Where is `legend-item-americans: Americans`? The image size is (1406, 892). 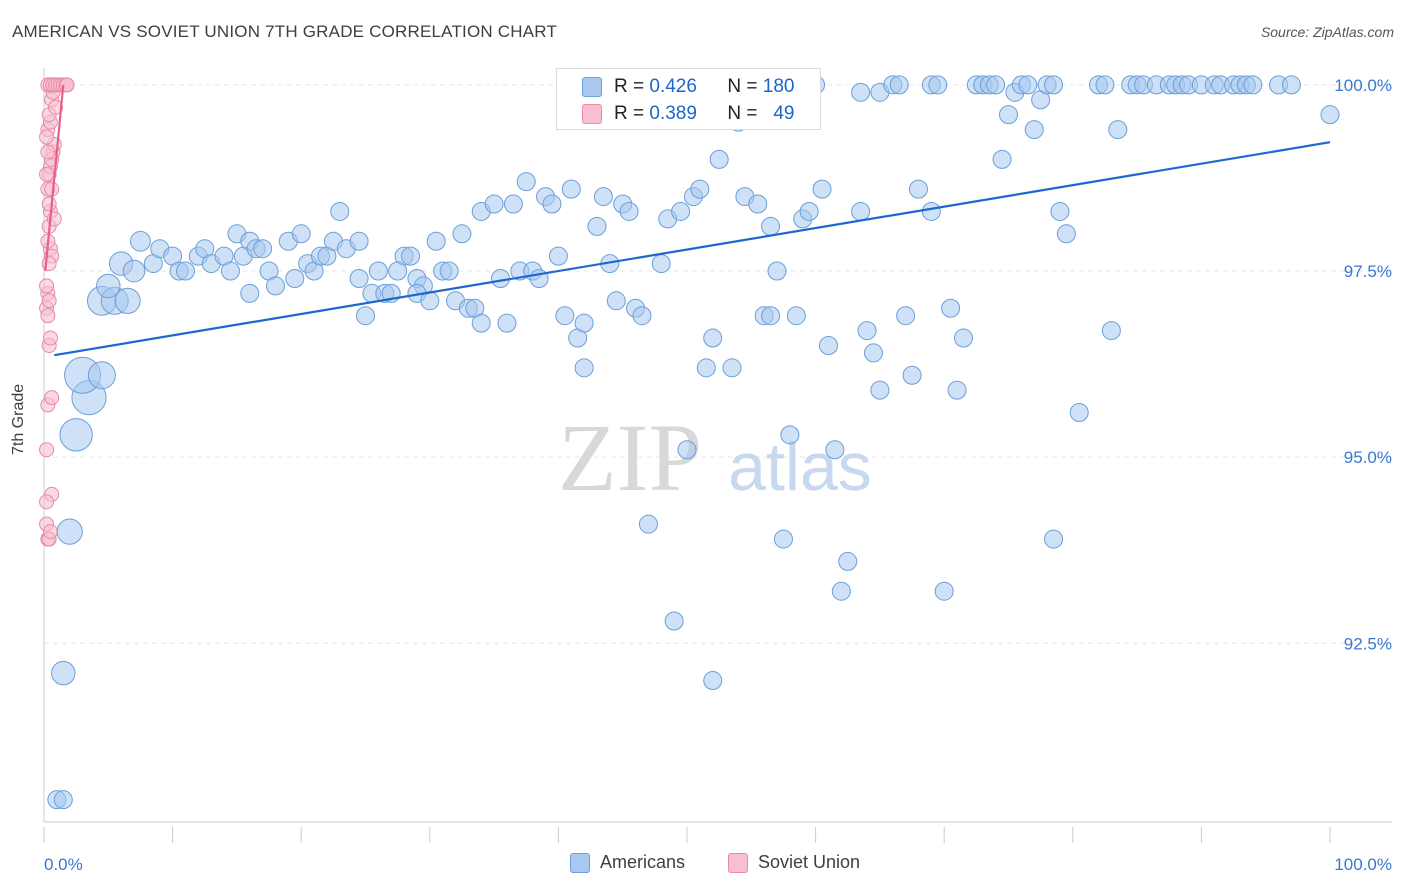
legend-item-americans: Americans is located at coordinates (627, 862).